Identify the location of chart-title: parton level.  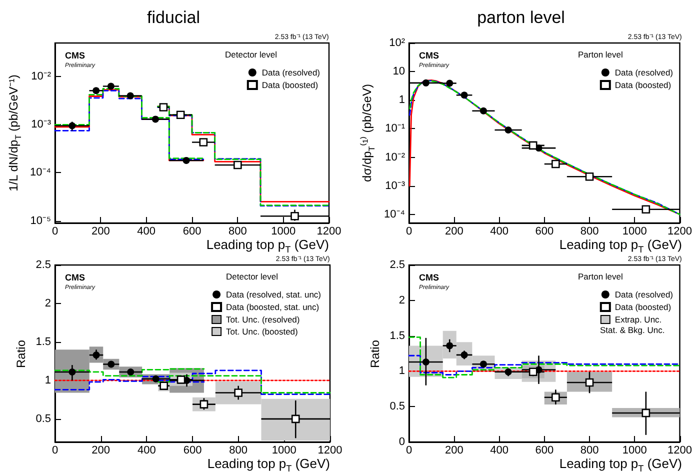
(521, 17).